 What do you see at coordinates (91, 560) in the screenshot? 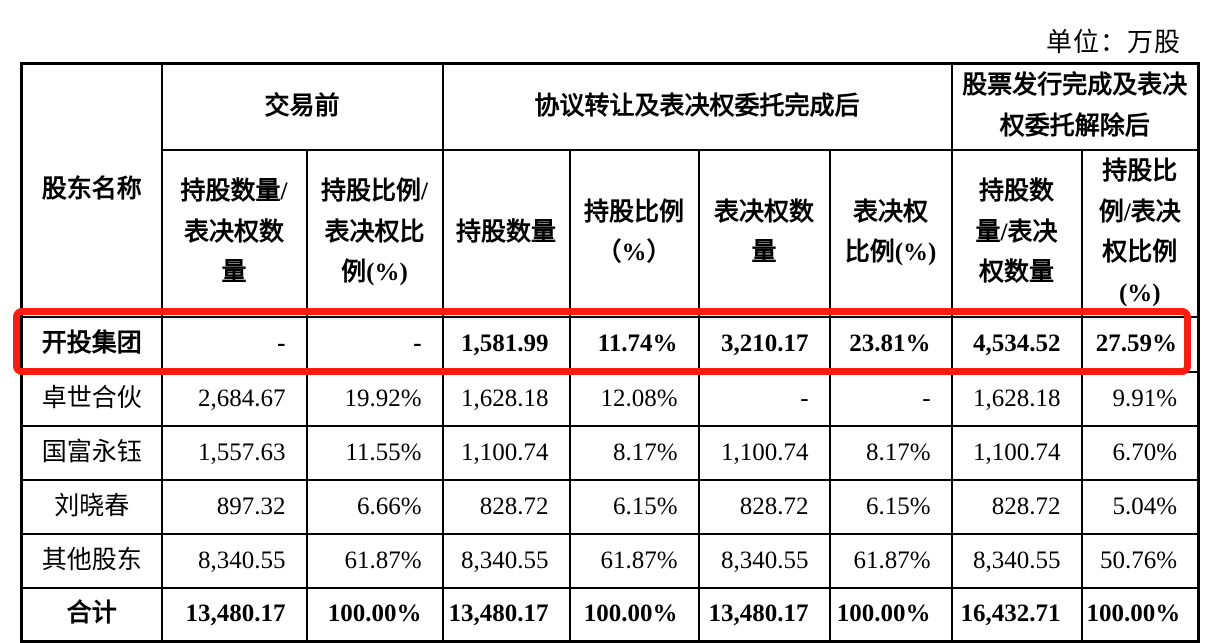
I see `shareholder-name-cell: 其他股东` at bounding box center [91, 560].